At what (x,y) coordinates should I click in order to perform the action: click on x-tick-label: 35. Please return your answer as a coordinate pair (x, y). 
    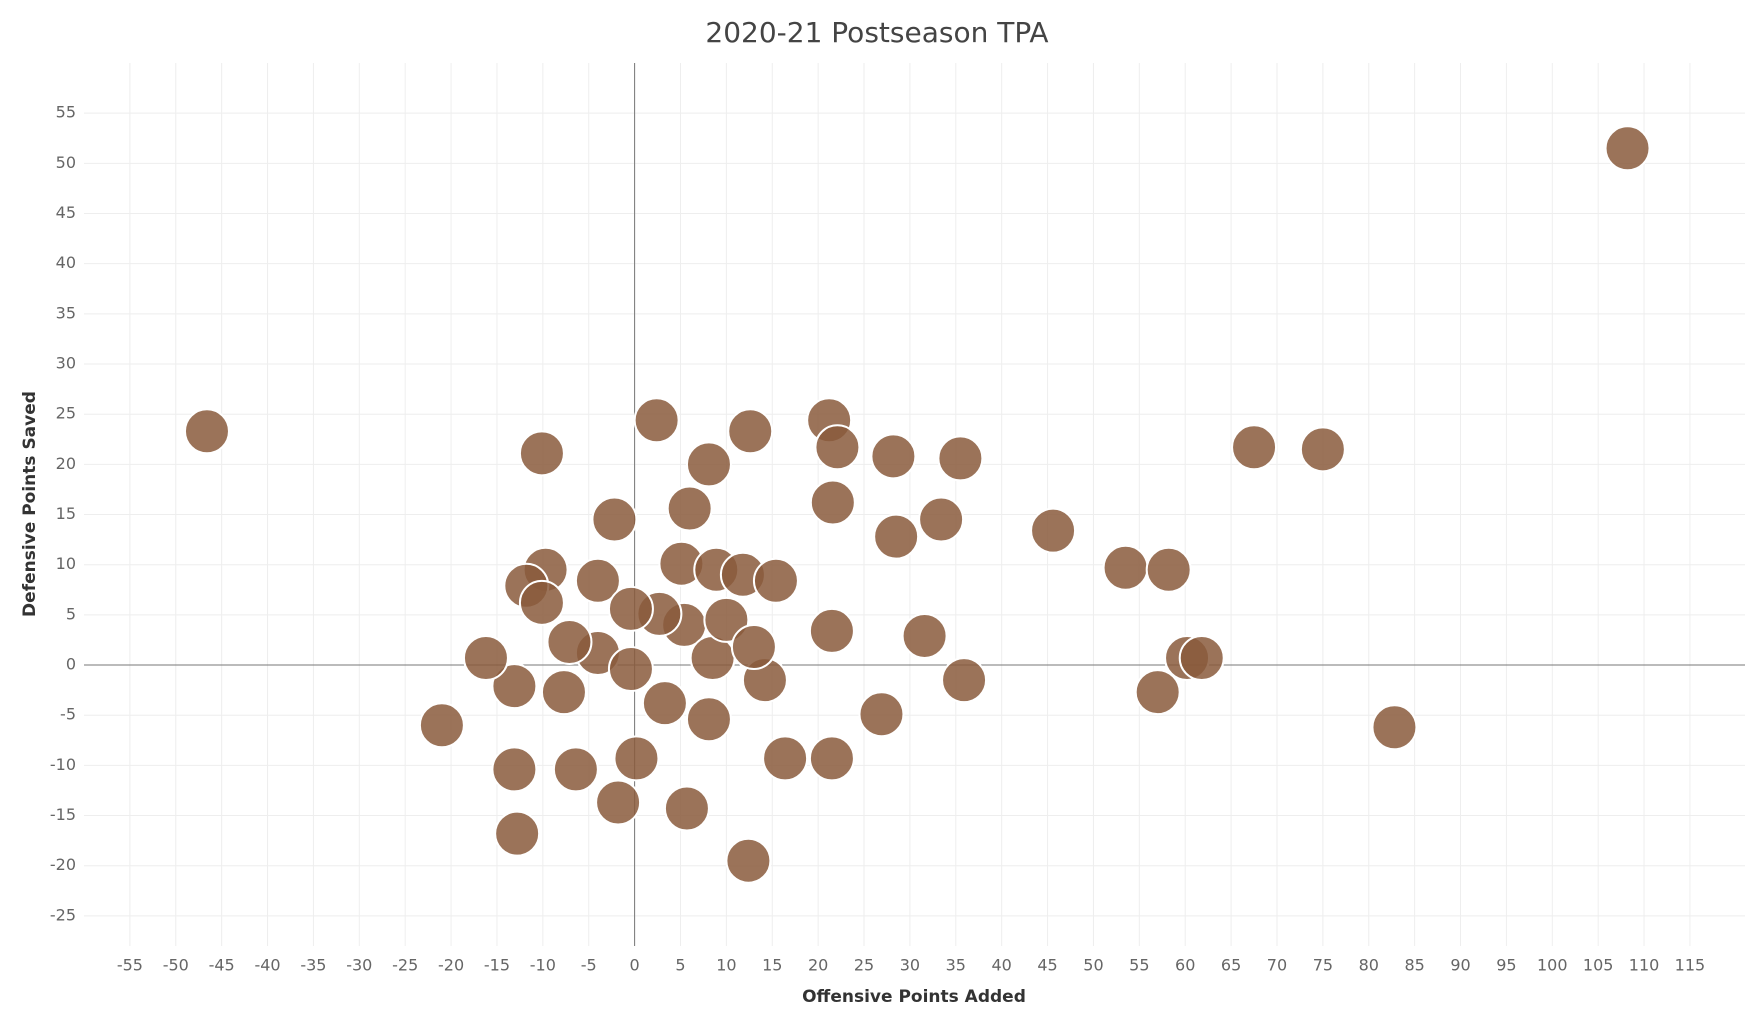
    Looking at the image, I should click on (956, 965).